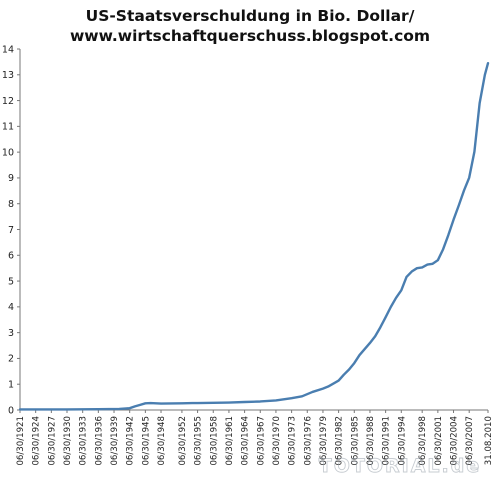 The width and height of the screenshot is (500, 477). Describe the element at coordinates (11, 359) in the screenshot. I see `y-tick-label: 2` at that location.